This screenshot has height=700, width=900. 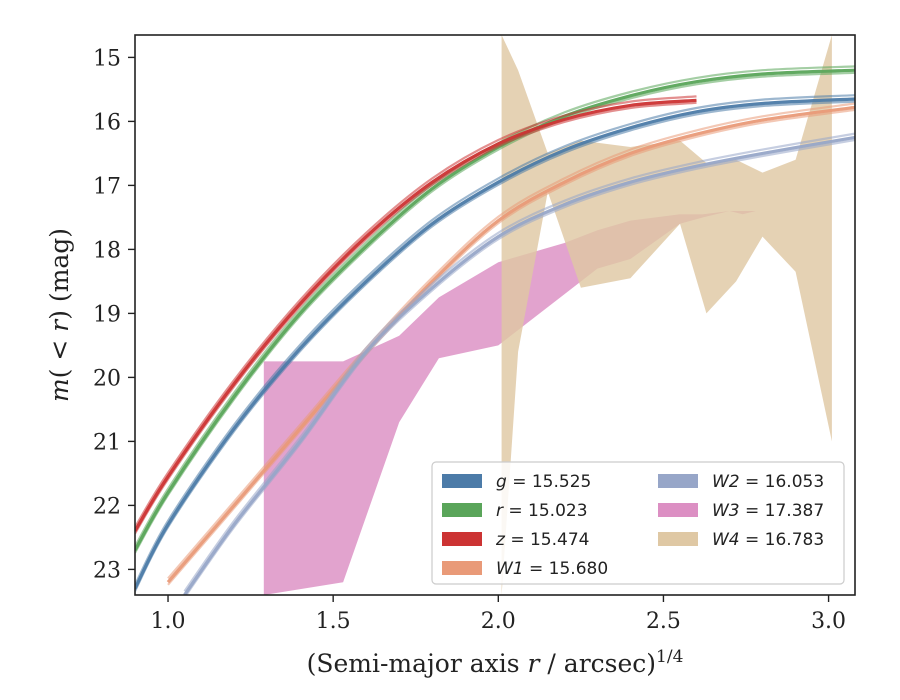 I want to click on y-tick-label: 23, so click(x=107, y=570).